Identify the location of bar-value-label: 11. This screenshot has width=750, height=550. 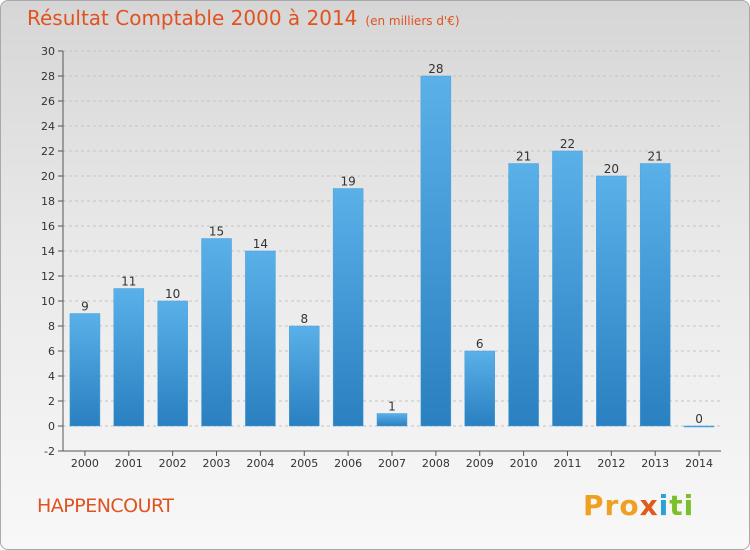
(128, 282).